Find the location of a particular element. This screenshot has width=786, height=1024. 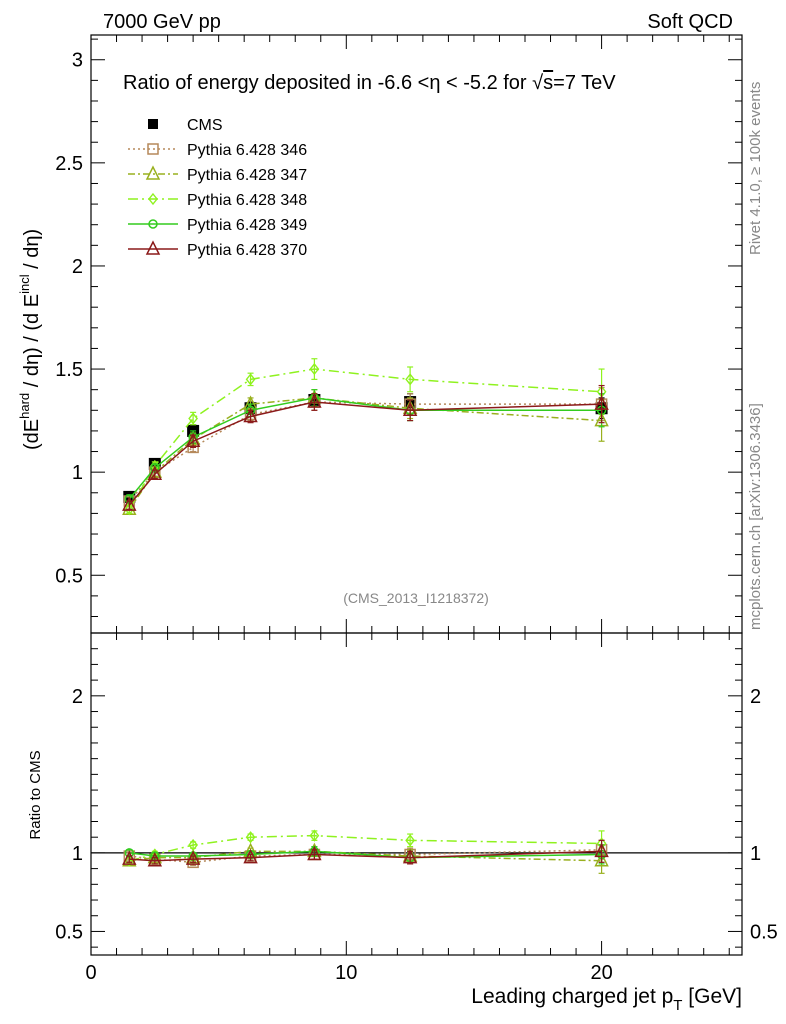

legend-label-p349: Pythia 6.428 349 is located at coordinates (247, 225).